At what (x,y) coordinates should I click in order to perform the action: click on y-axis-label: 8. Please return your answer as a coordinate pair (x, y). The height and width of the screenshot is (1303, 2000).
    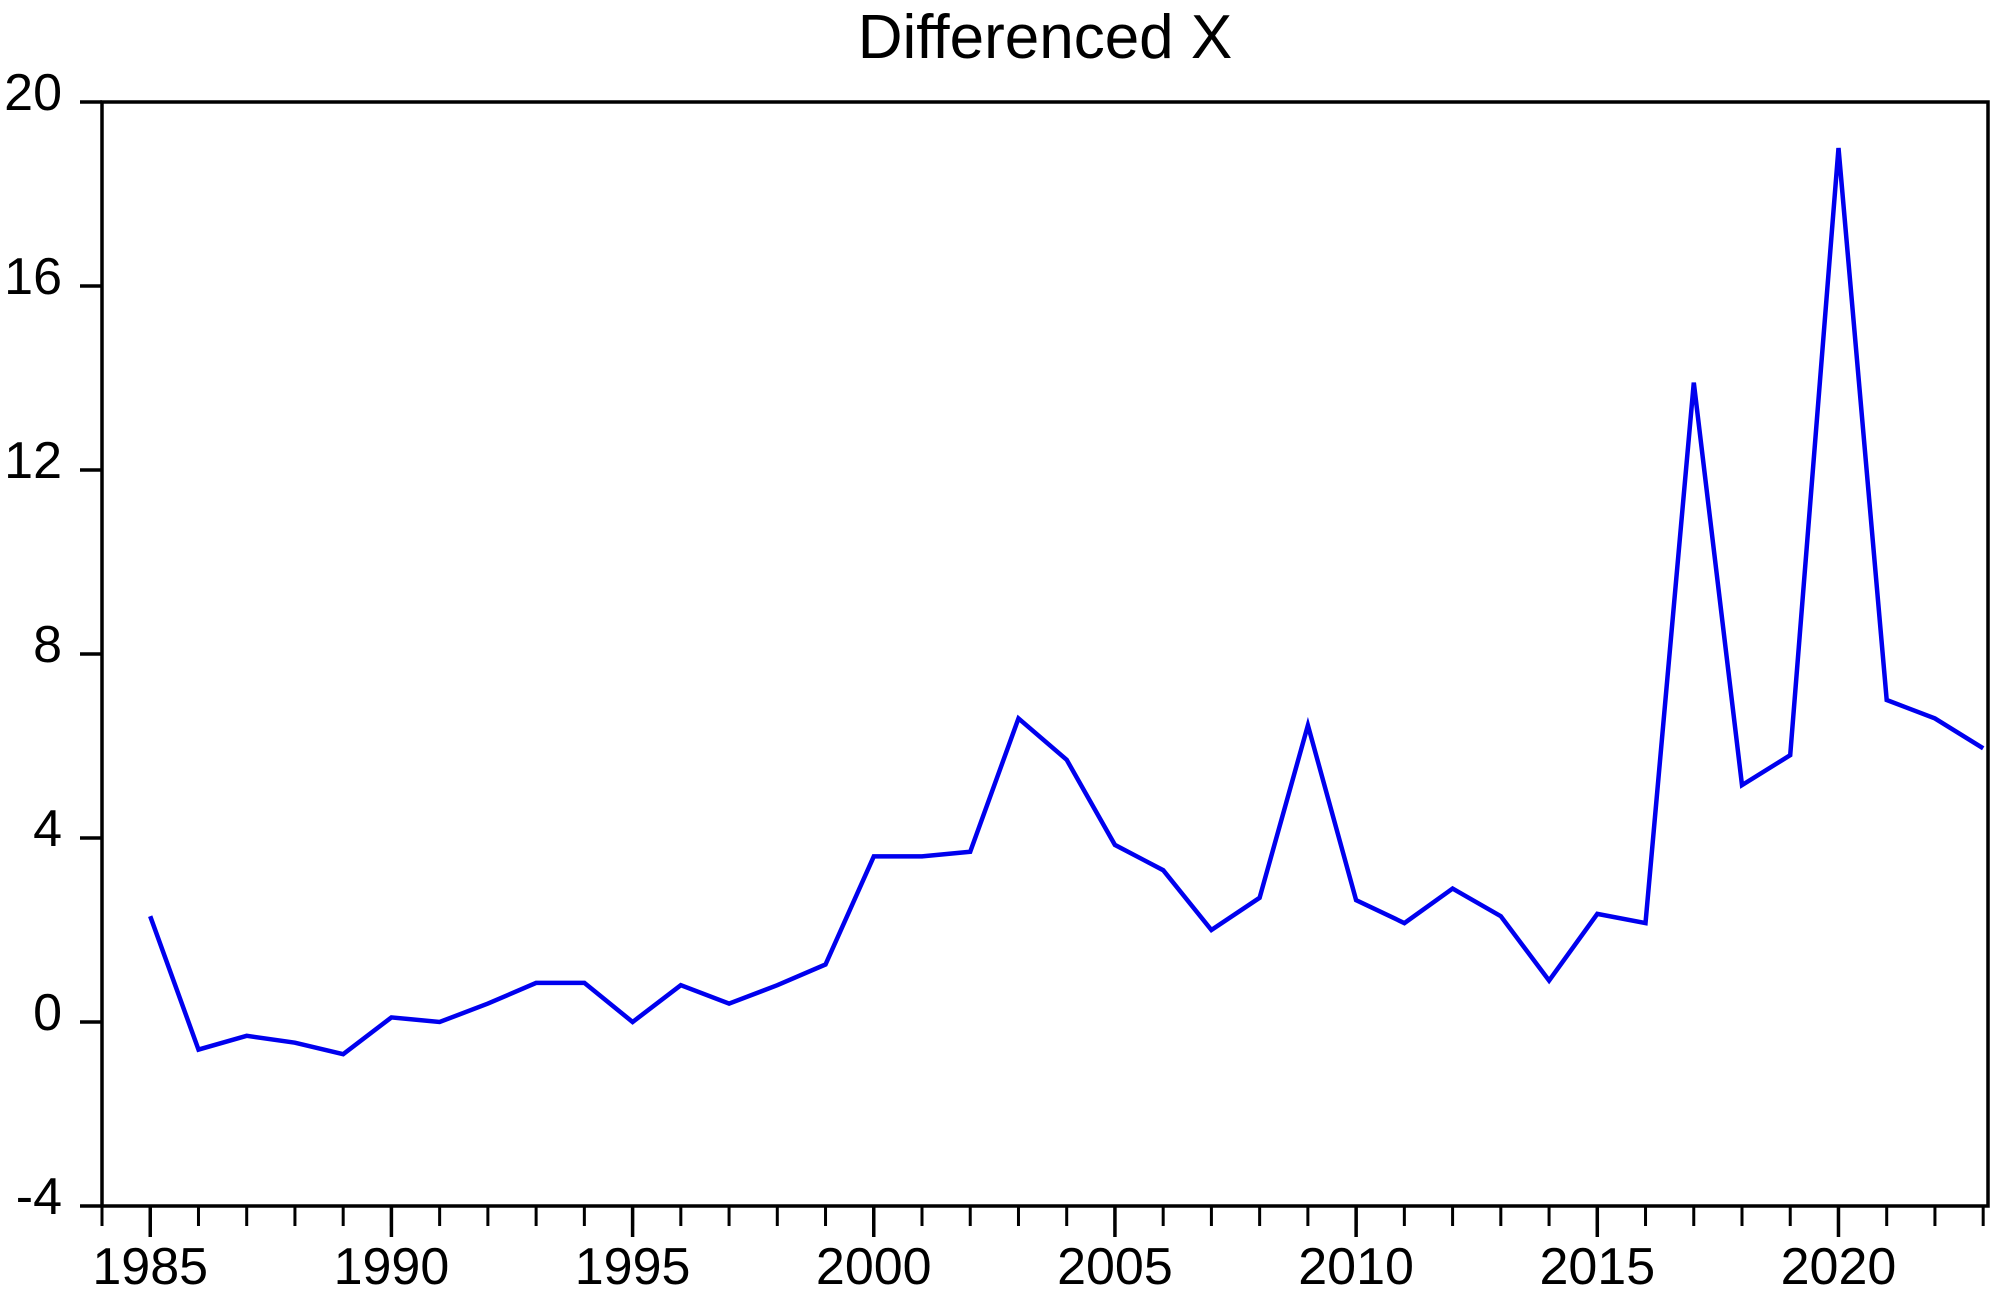
    Looking at the image, I should click on (47, 645).